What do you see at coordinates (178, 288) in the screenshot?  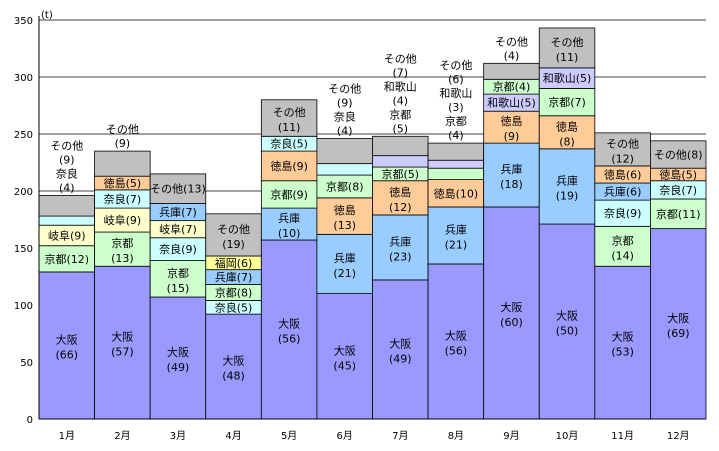 I see `segment-share-label: (15)` at bounding box center [178, 288].